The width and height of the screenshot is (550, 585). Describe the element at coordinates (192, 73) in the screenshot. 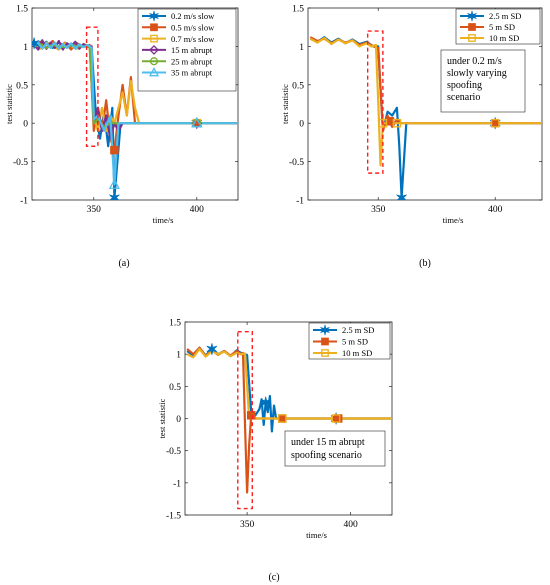

I see `legend-label: 35 m abrupt` at that location.